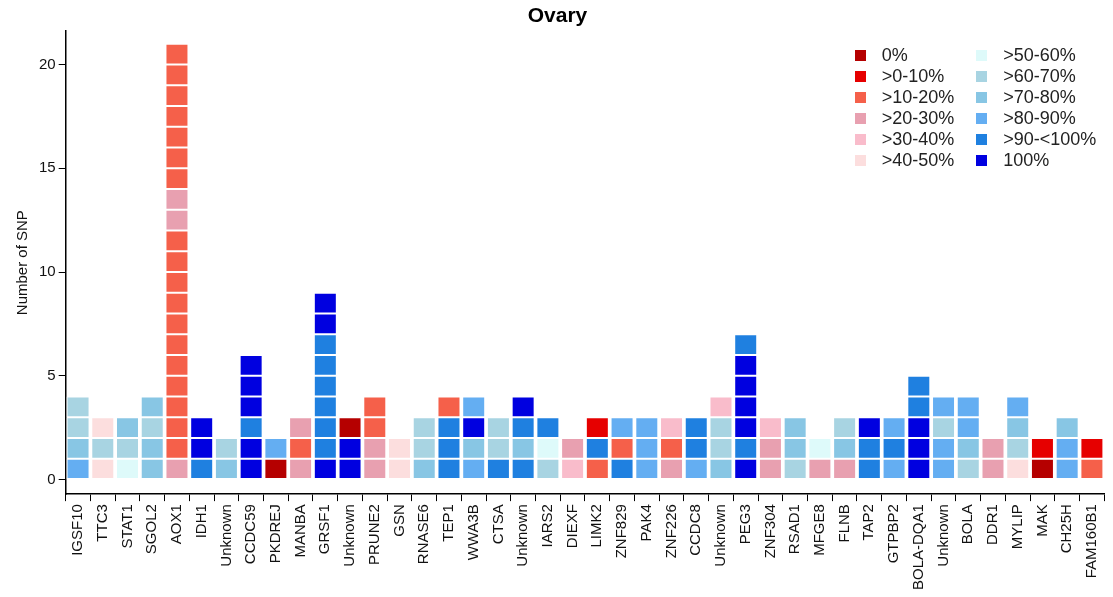 This screenshot has width=1113, height=597. Describe the element at coordinates (769, 531) in the screenshot. I see `x-tick-label: ZNF304` at that location.